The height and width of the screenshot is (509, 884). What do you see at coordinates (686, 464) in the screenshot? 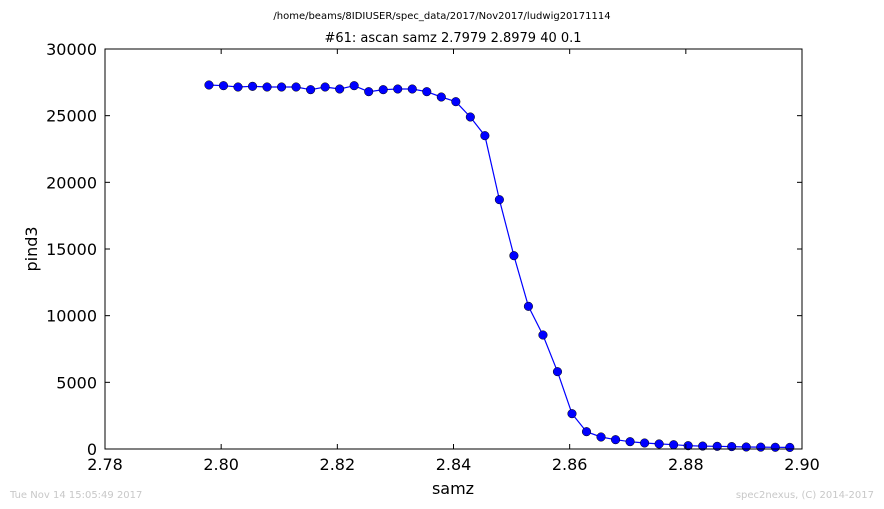
I see `x-tick-label: 2.88` at bounding box center [686, 464].